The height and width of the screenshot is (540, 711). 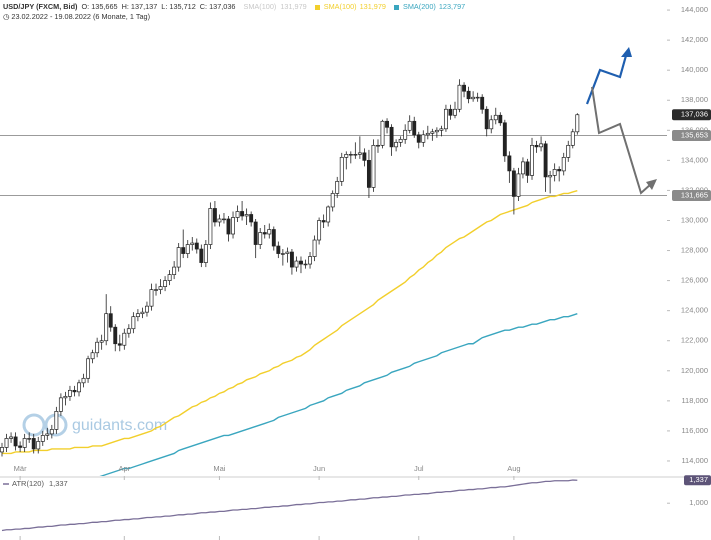 What do you see at coordinates (694, 280) in the screenshot?
I see `y-tick-label: 126,000` at bounding box center [694, 280].